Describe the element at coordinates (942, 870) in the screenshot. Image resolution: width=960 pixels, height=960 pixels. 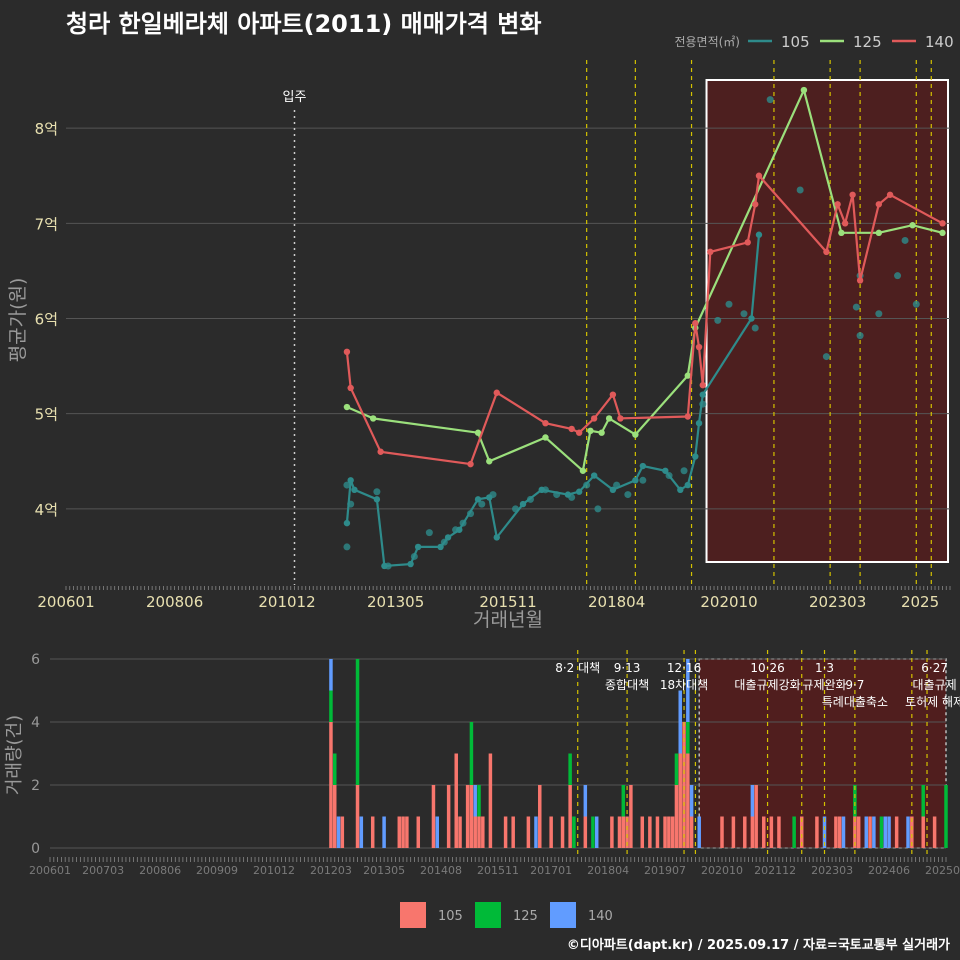
I see `bar-x-tick-label: 202509` at that location.